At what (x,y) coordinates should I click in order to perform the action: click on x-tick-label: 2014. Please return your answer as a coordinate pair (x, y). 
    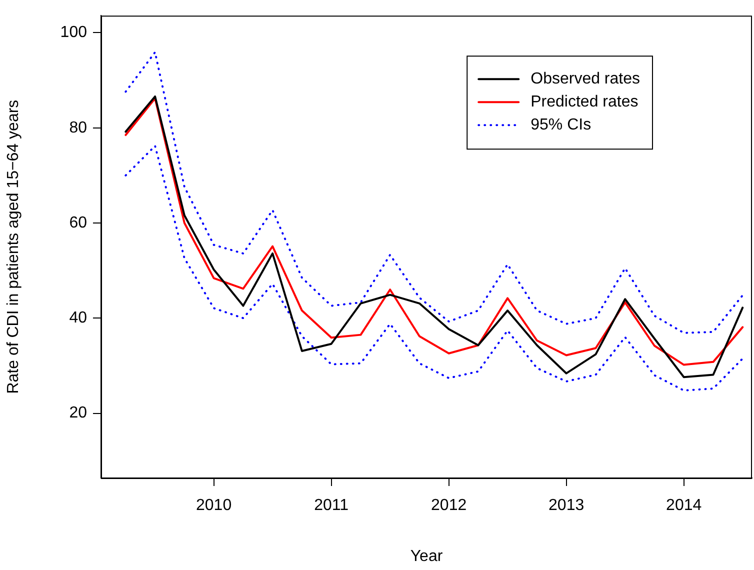
    Looking at the image, I should click on (684, 505).